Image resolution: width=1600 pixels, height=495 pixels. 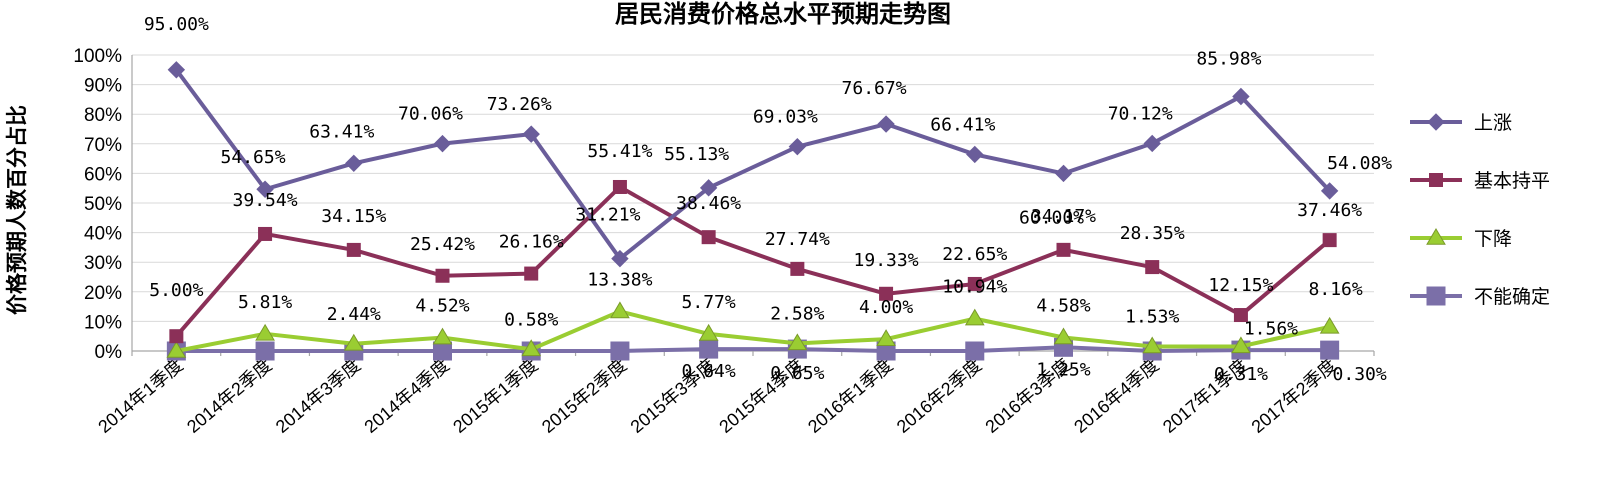 I want to click on data-label: 70.06%, so click(x=430, y=114).